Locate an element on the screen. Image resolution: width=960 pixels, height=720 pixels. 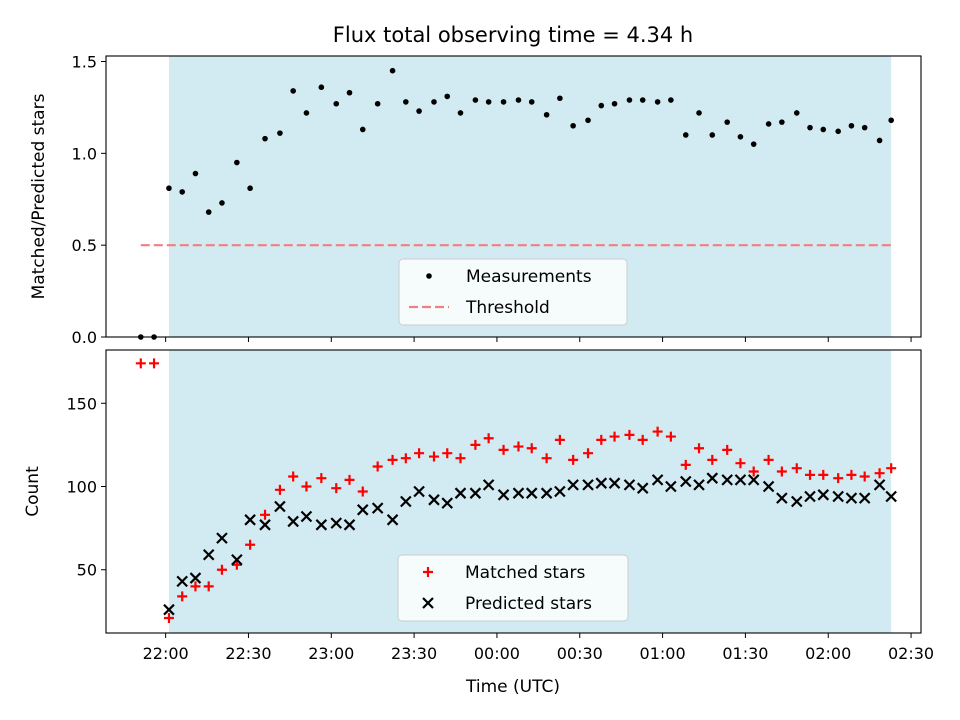
y-axis-label: Count is located at coordinates (33, 491).